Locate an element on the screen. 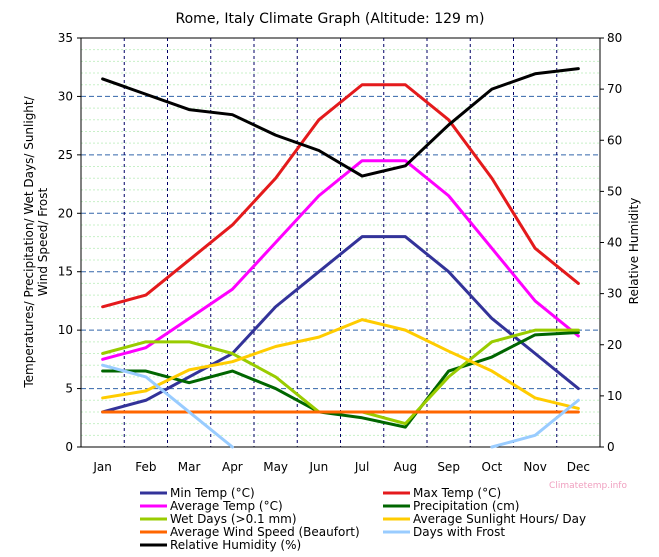 The height and width of the screenshot is (557, 659). x-tick-label: Oct is located at coordinates (492, 467).